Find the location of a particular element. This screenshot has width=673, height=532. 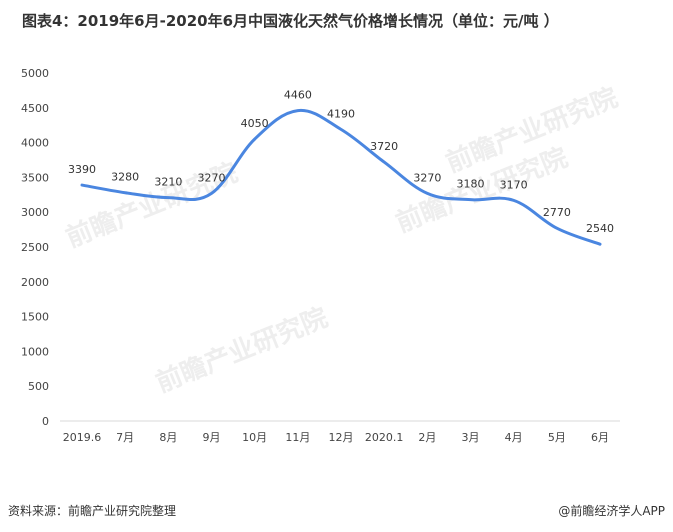

data-label: 4460 is located at coordinates (298, 95).